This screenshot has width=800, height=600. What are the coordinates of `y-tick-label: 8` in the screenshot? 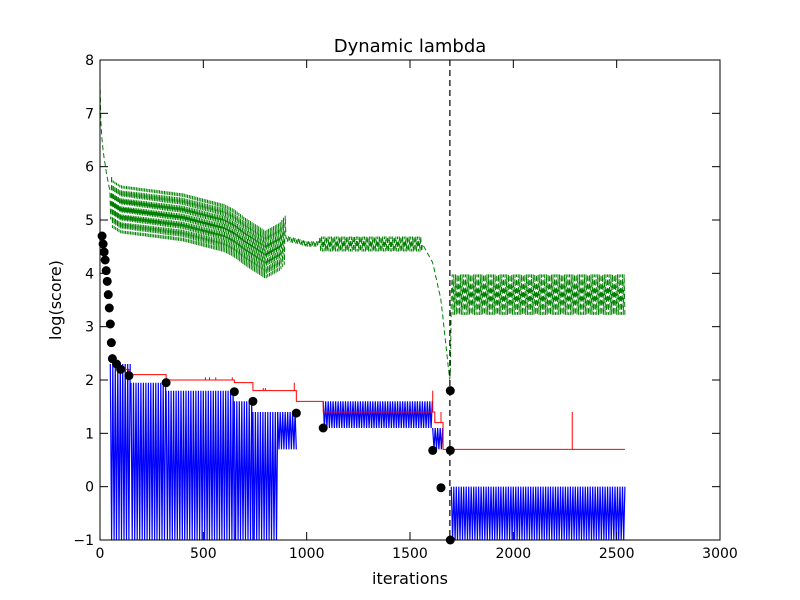 It's located at (89, 61).